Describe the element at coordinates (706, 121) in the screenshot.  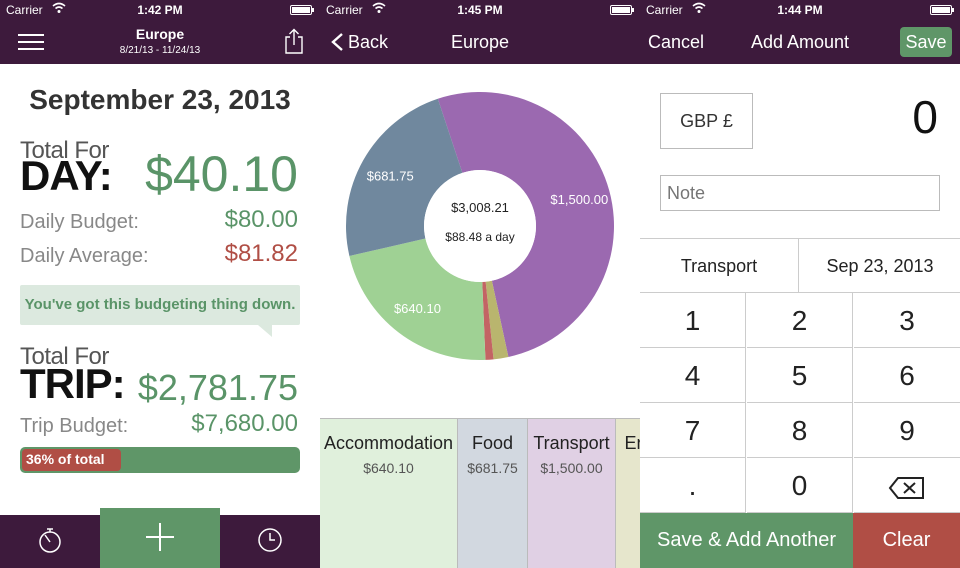
I see `currency-selector: GBP £` at that location.